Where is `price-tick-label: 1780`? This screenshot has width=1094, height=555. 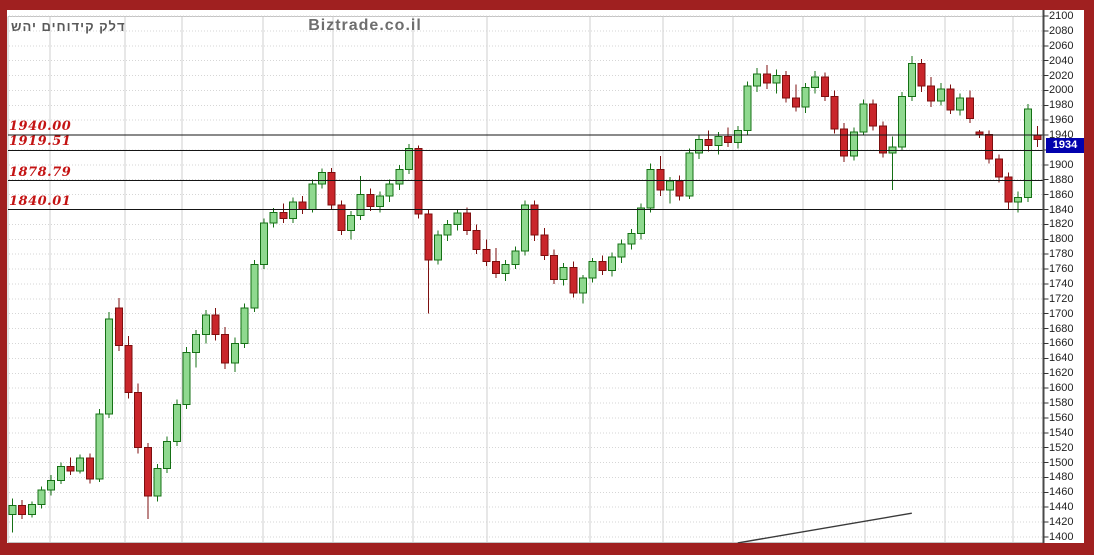
price-tick-label: 1780 is located at coordinates (1061, 254).